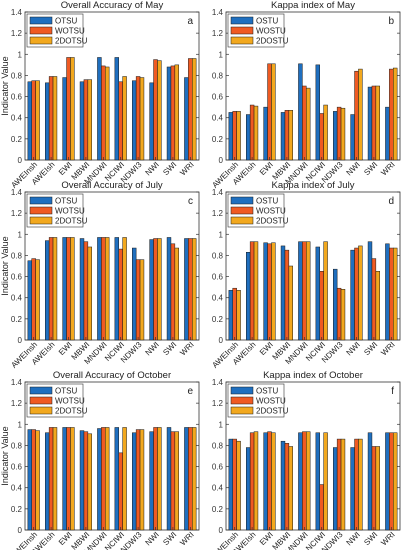 The image size is (402, 555). What do you see at coordinates (300, 481) in the screenshot?
I see `bar-ostu-mndwi` at bounding box center [300, 481].